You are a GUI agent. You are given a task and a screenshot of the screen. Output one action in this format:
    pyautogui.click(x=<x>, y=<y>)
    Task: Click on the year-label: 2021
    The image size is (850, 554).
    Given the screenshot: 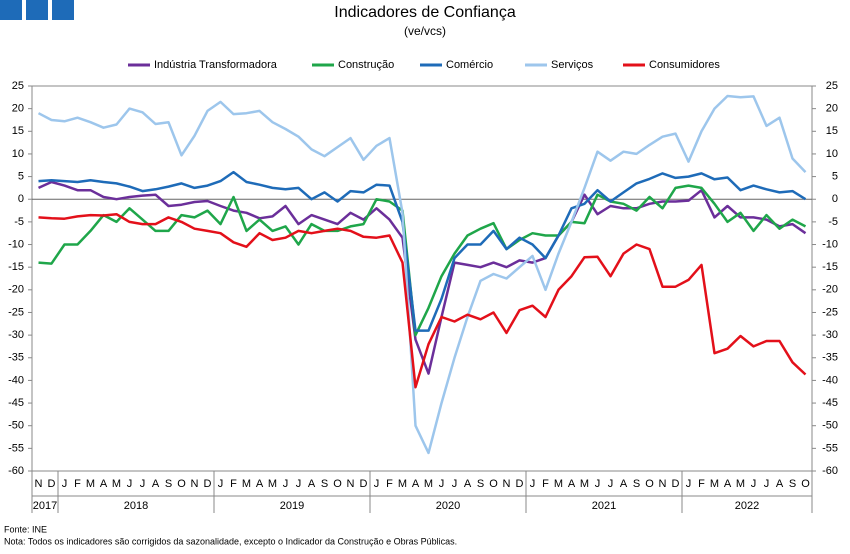 What is the action you would take?
    pyautogui.click(x=604, y=506)
    